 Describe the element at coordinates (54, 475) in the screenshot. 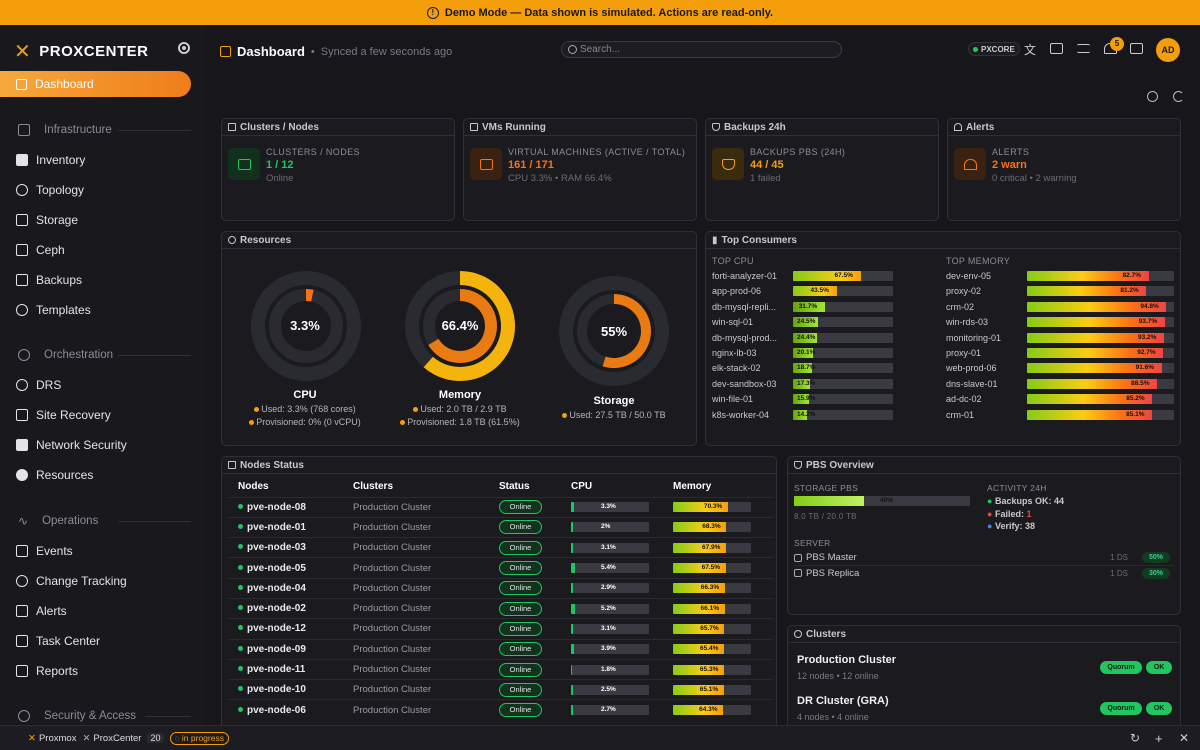

I see `sidebar-item-resources: Resources` at that location.